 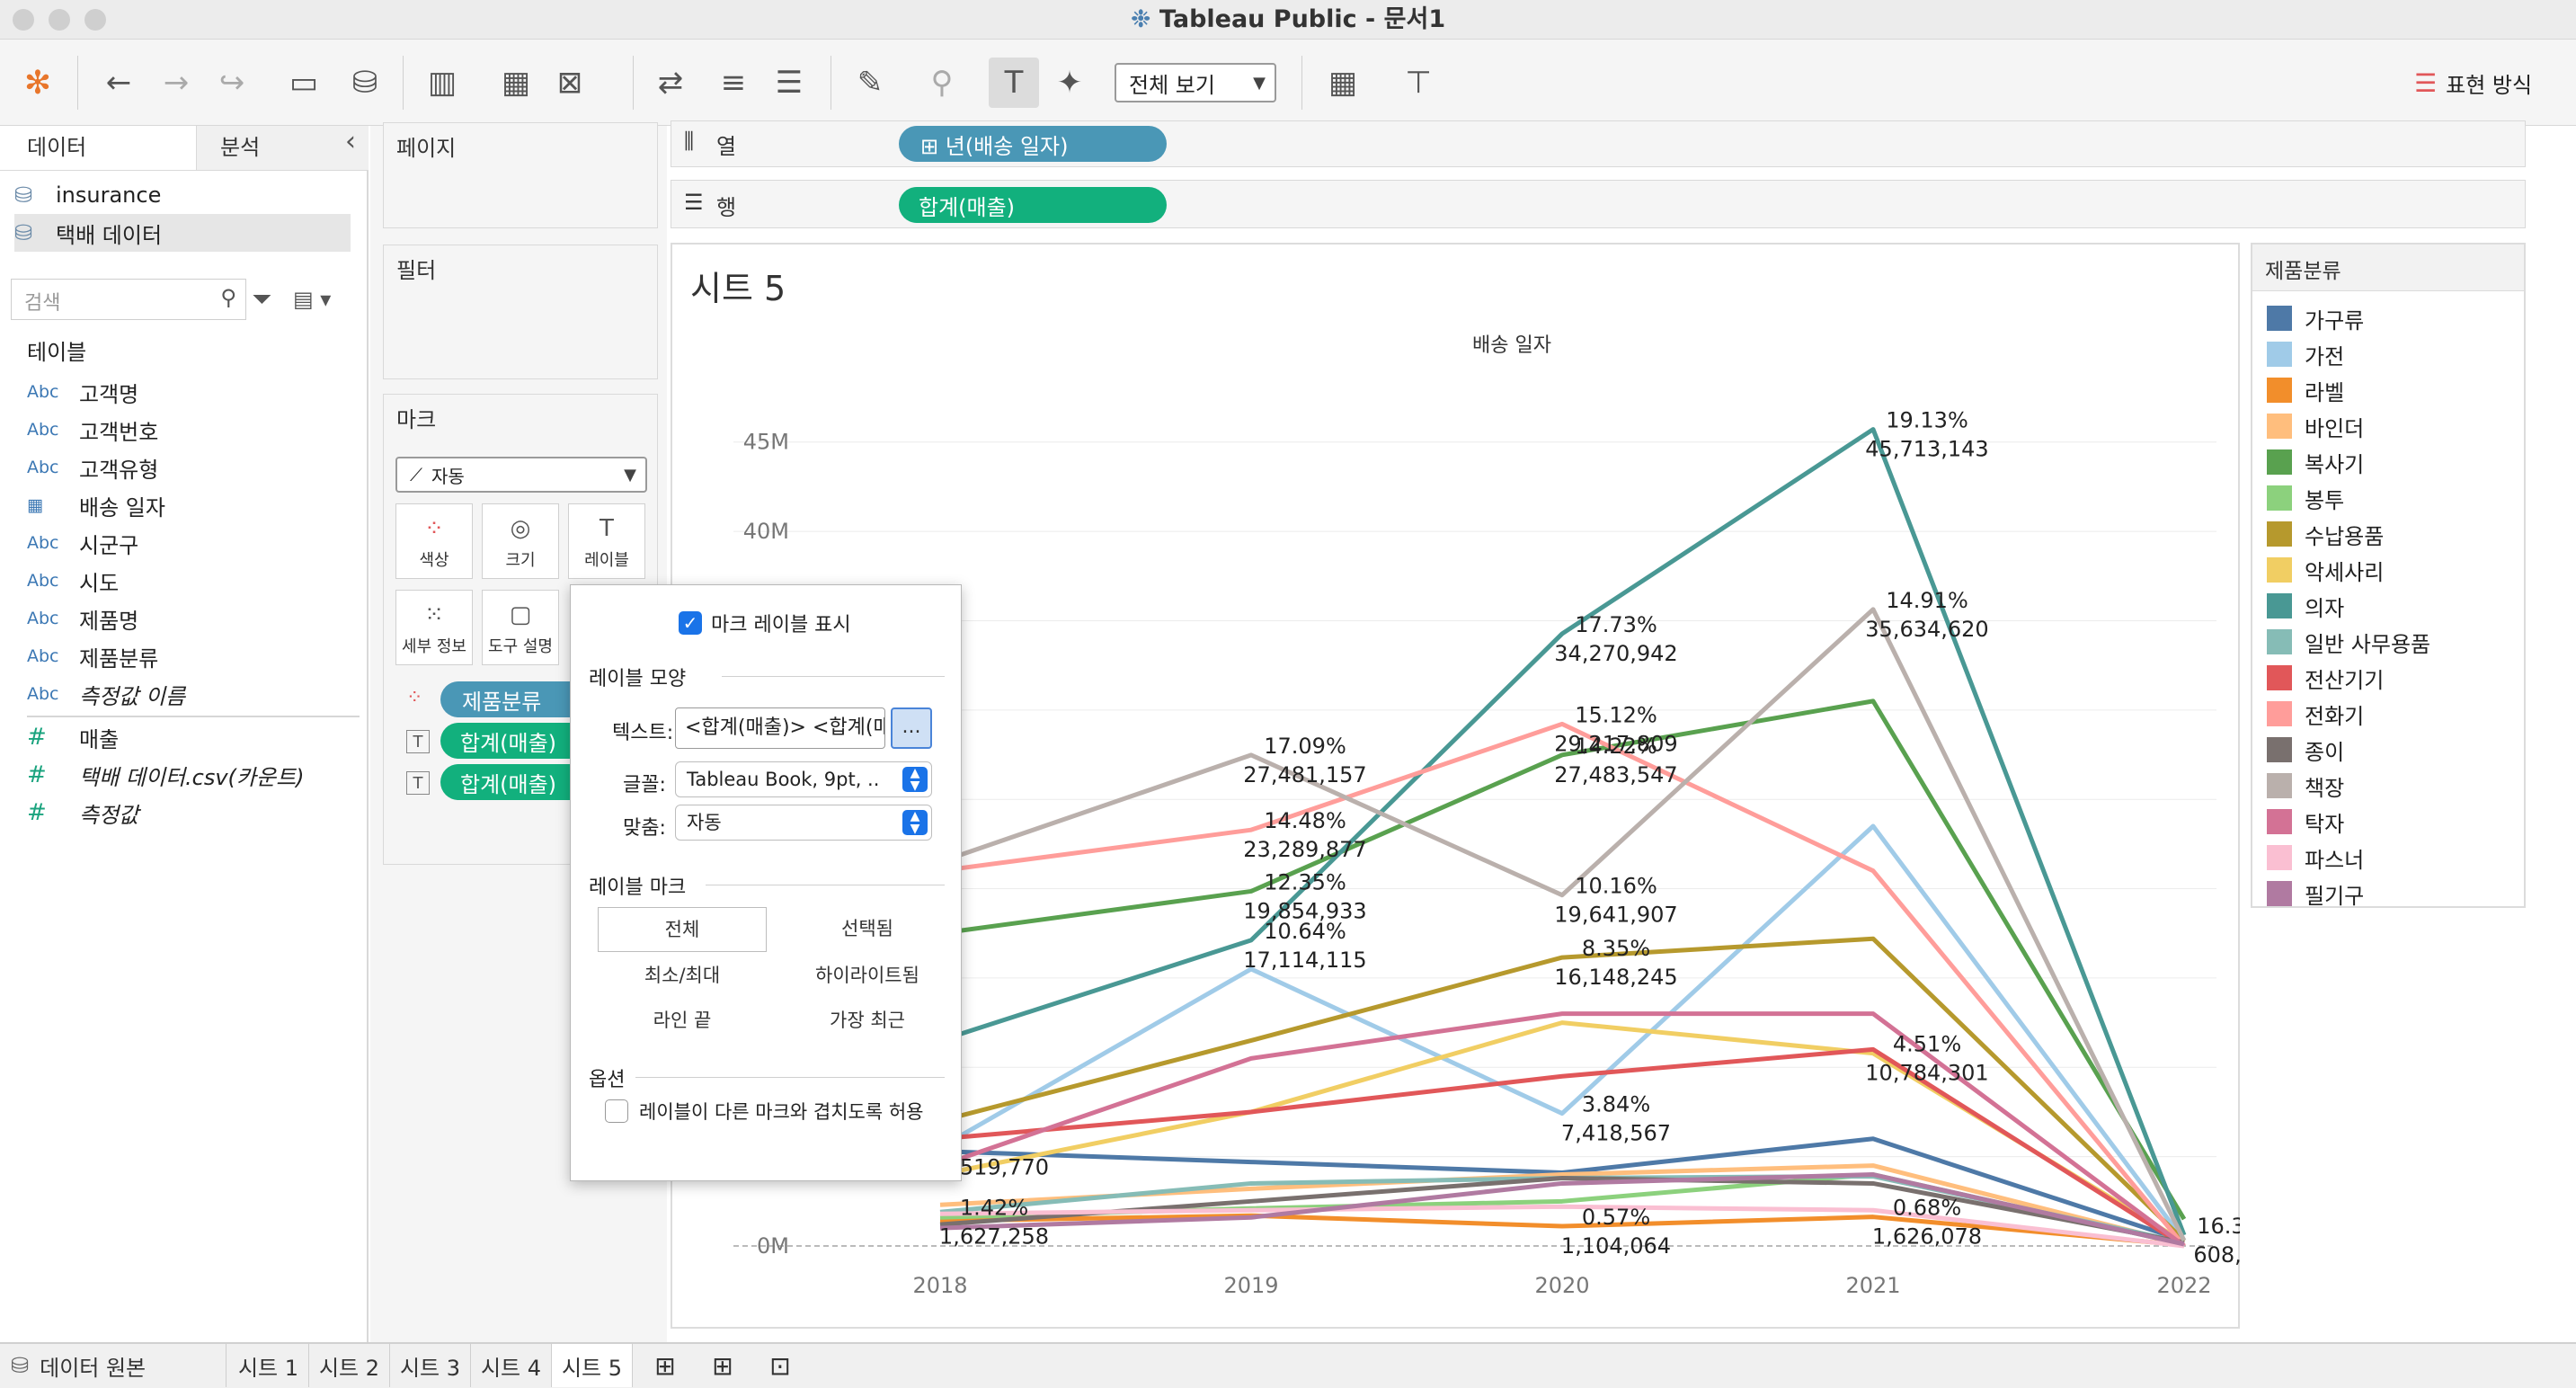 I want to click on legend-item: 전화기, so click(x=2315, y=714).